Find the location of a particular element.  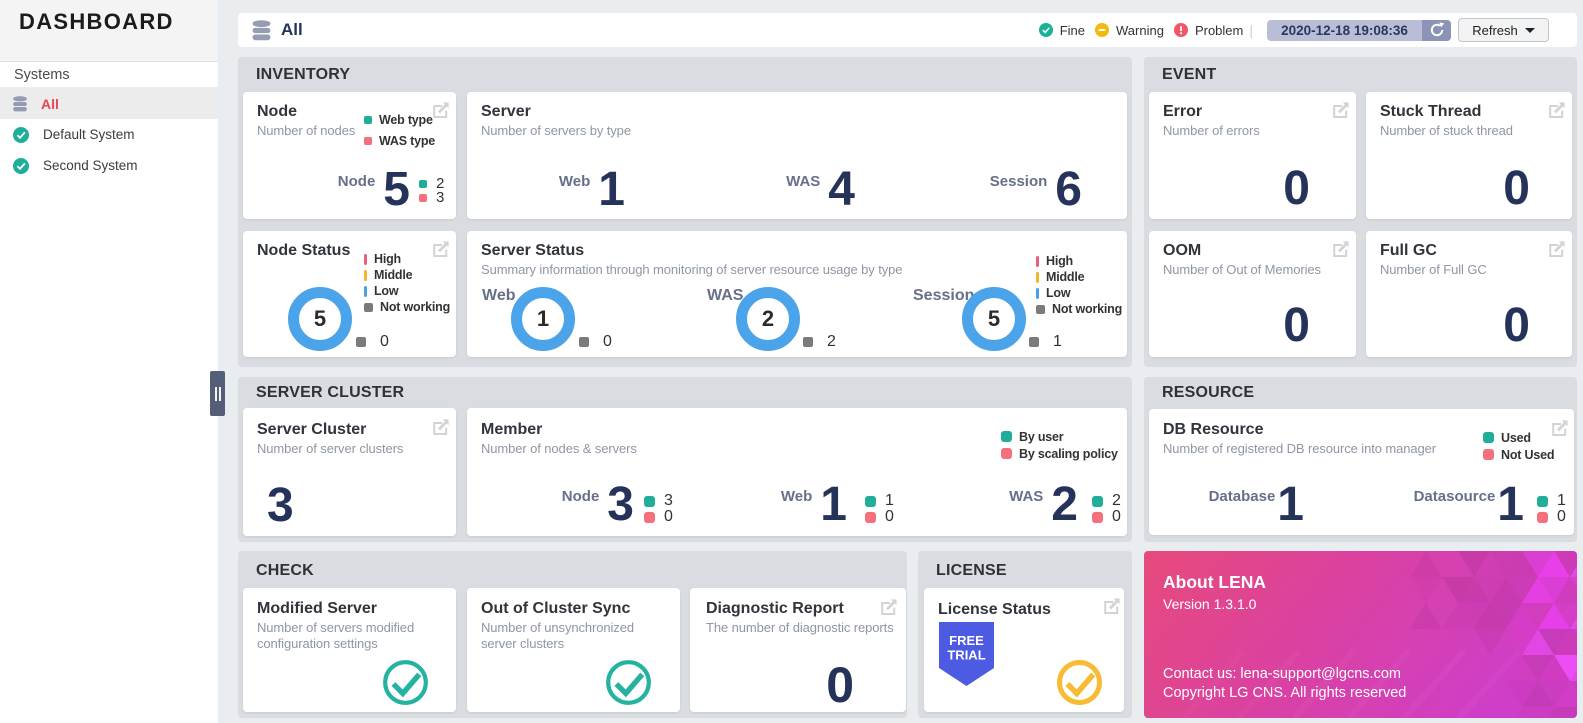

svg-text:Contact us: lena-support@lgcns: Contact us: lena-support@lgcns.com is located at coordinates (1282, 674).